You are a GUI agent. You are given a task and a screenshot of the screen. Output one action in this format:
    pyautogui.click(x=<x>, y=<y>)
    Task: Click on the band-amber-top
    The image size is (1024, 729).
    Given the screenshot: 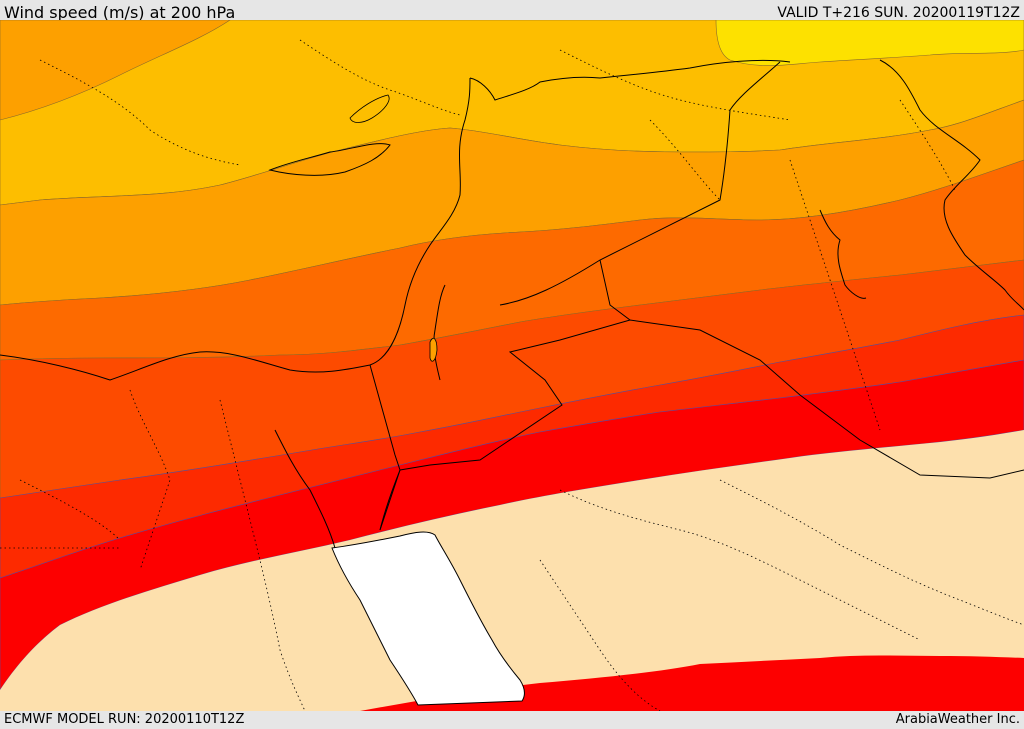 What is the action you would take?
    pyautogui.click(x=115, y=70)
    